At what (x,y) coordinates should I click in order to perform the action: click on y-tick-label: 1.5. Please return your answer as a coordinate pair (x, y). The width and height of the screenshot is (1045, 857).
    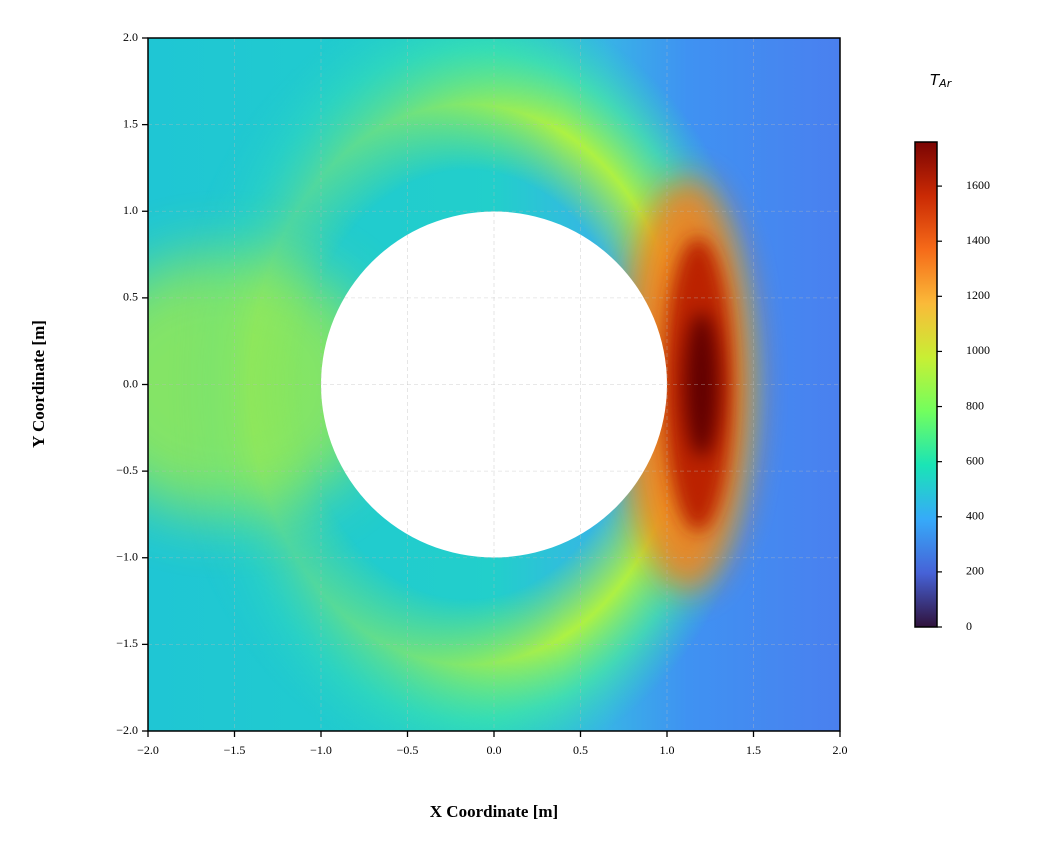
    Looking at the image, I should click on (130, 123).